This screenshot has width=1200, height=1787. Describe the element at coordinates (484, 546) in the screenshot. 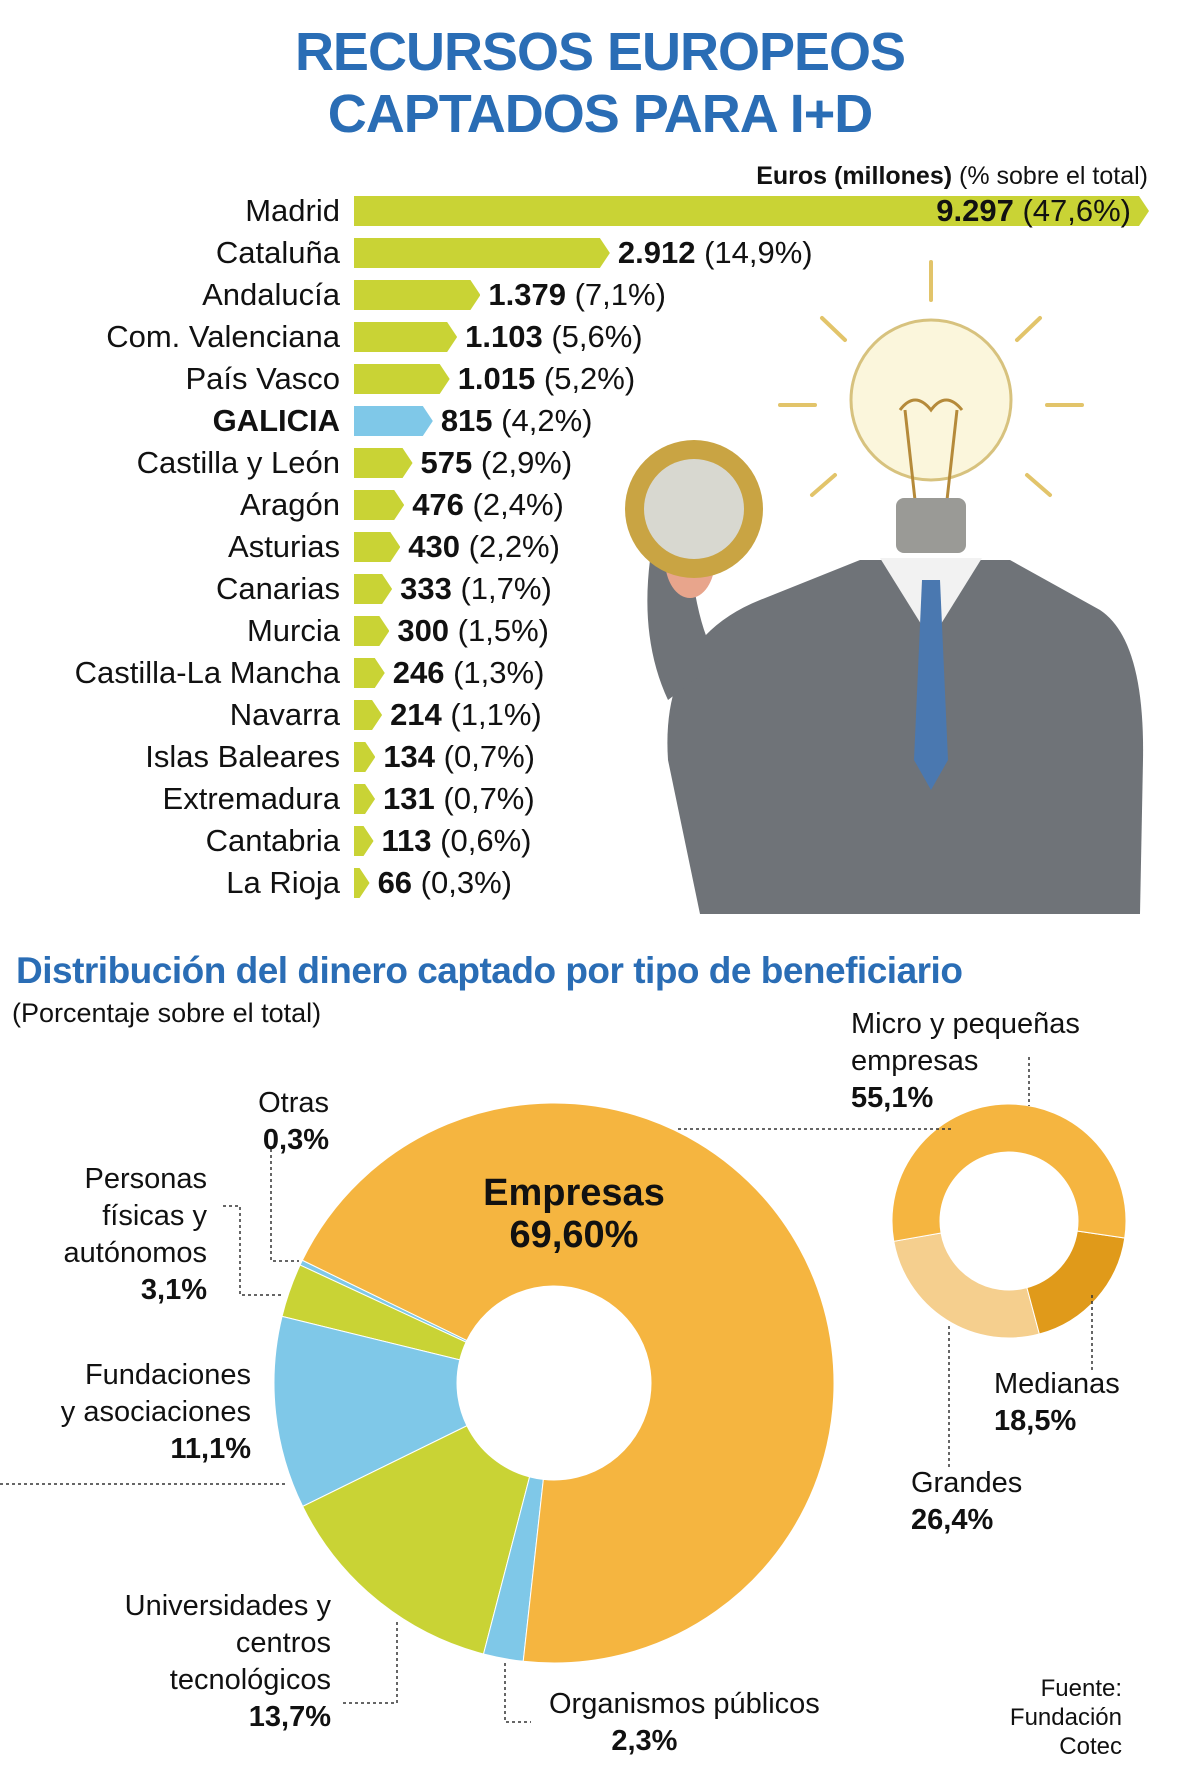

I see `bar-value-label: 430 (2,2%)` at that location.